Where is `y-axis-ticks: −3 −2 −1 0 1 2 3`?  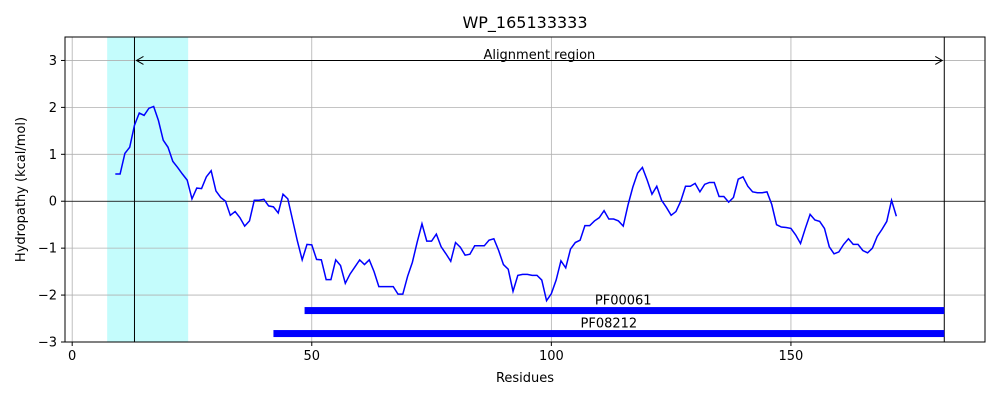 y-axis-ticks: −3 −2 −1 0 1 2 3 is located at coordinates (51, 202).